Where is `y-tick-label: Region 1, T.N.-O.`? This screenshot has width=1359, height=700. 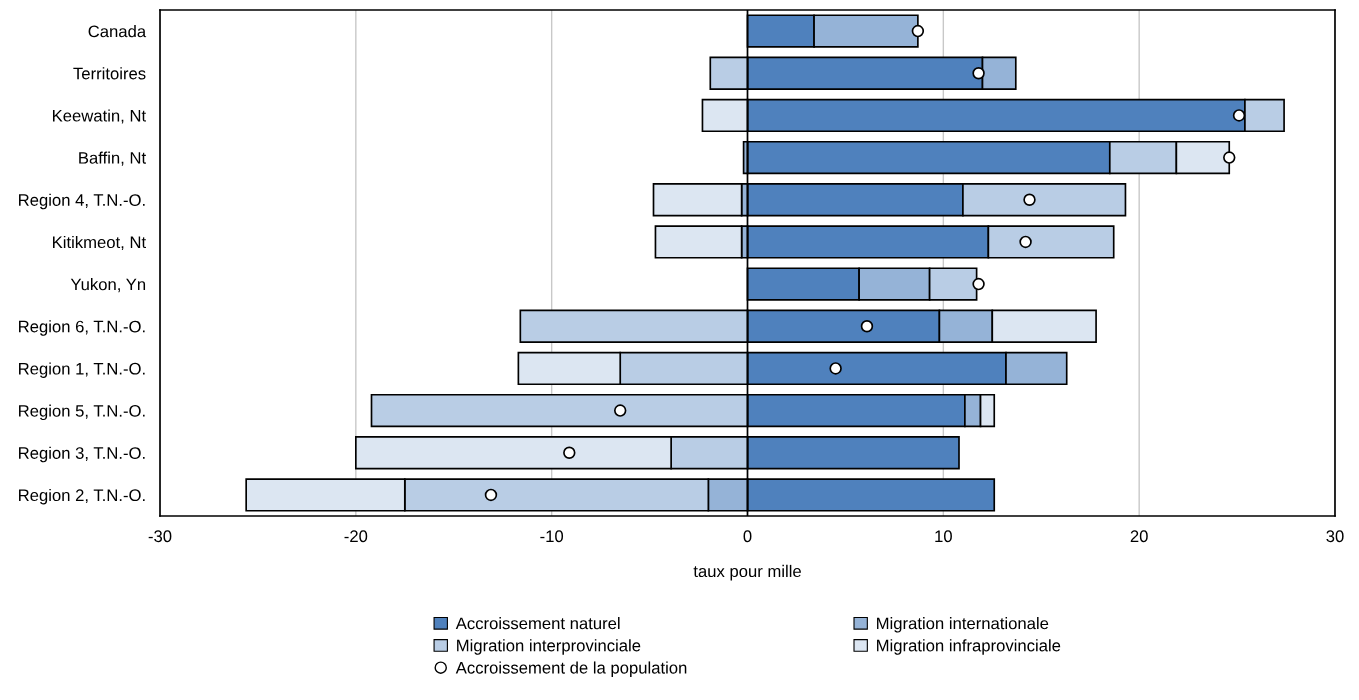
y-tick-label: Region 1, T.N.-O. is located at coordinates (82, 370).